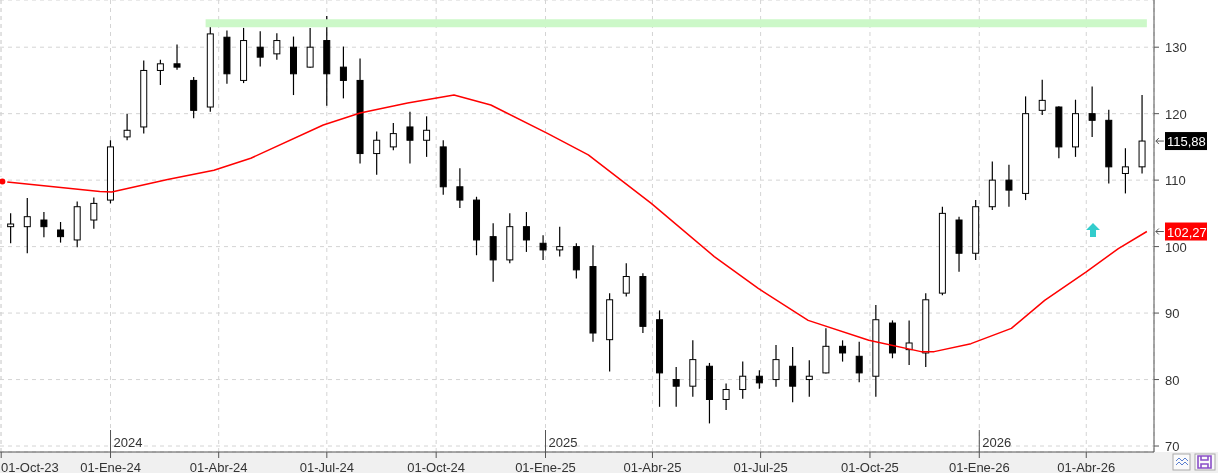  Describe the element at coordinates (870, 466) in the screenshot. I see `x-tick-label: 01-Oct-25` at that location.